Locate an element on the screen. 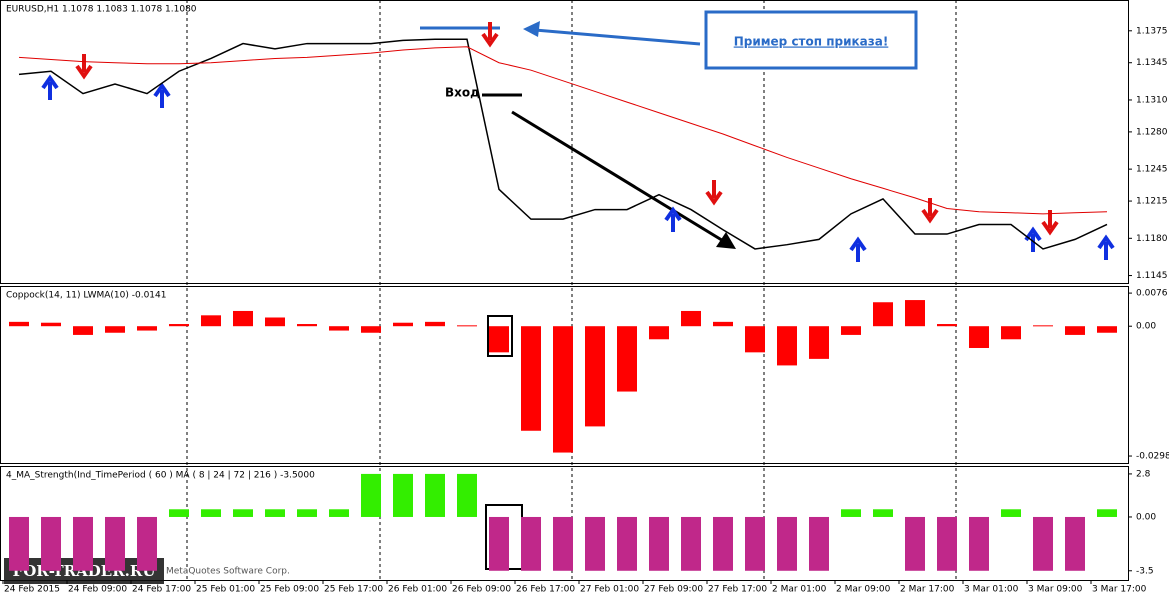 The image size is (1169, 597). x-tick-label: 24 Feb 2015 is located at coordinates (32, 590).